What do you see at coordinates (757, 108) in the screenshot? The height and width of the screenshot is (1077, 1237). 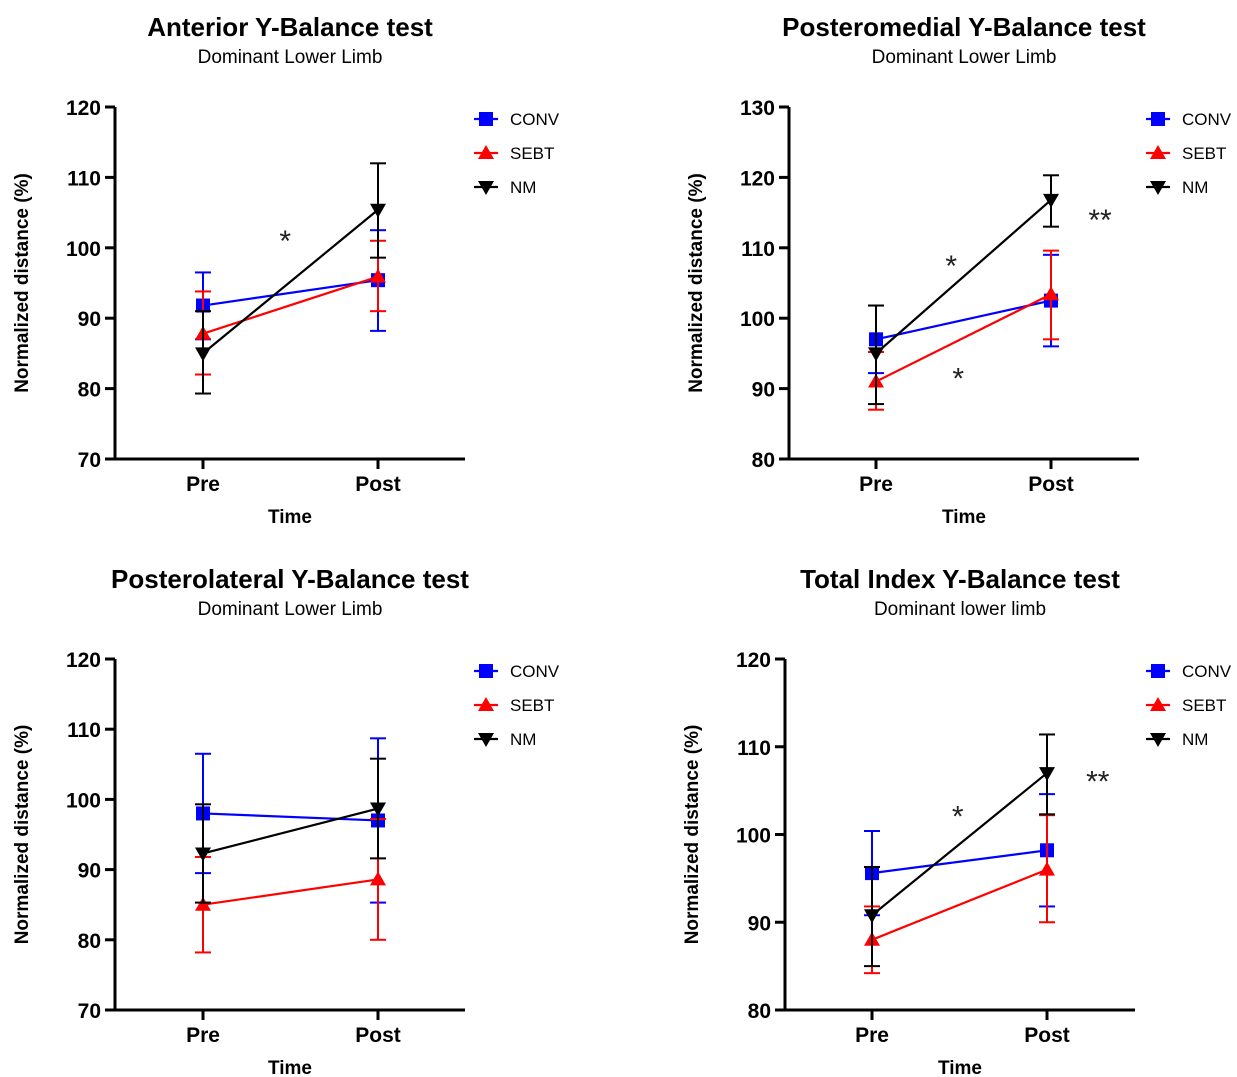 I see `y-tick-label: 130` at bounding box center [757, 108].